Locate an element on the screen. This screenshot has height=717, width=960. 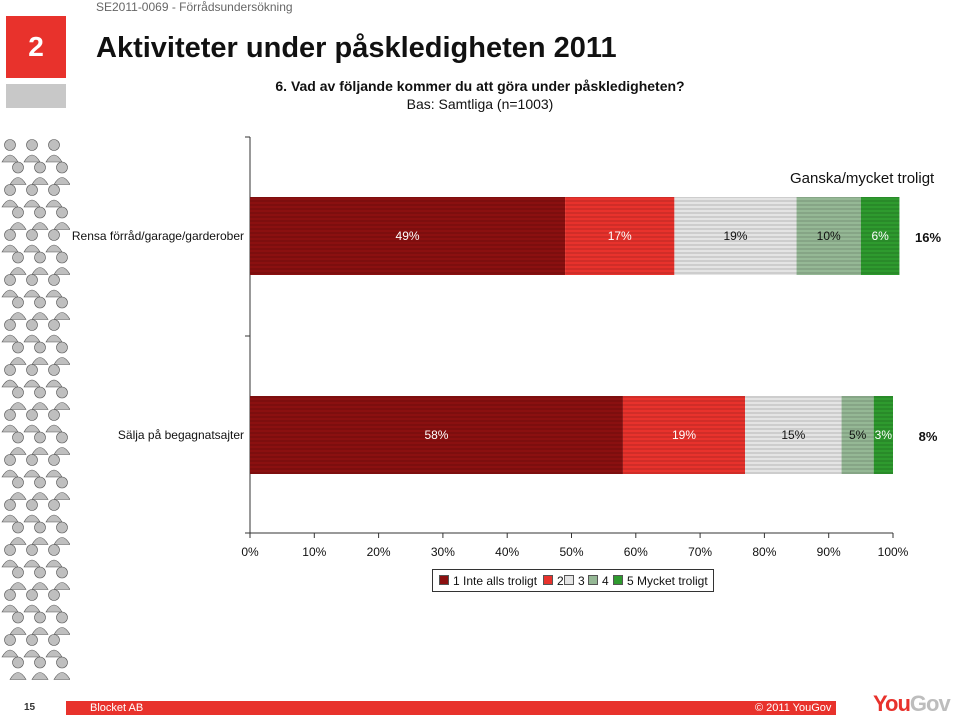
legend-item: 3 is located at coordinates (574, 581).